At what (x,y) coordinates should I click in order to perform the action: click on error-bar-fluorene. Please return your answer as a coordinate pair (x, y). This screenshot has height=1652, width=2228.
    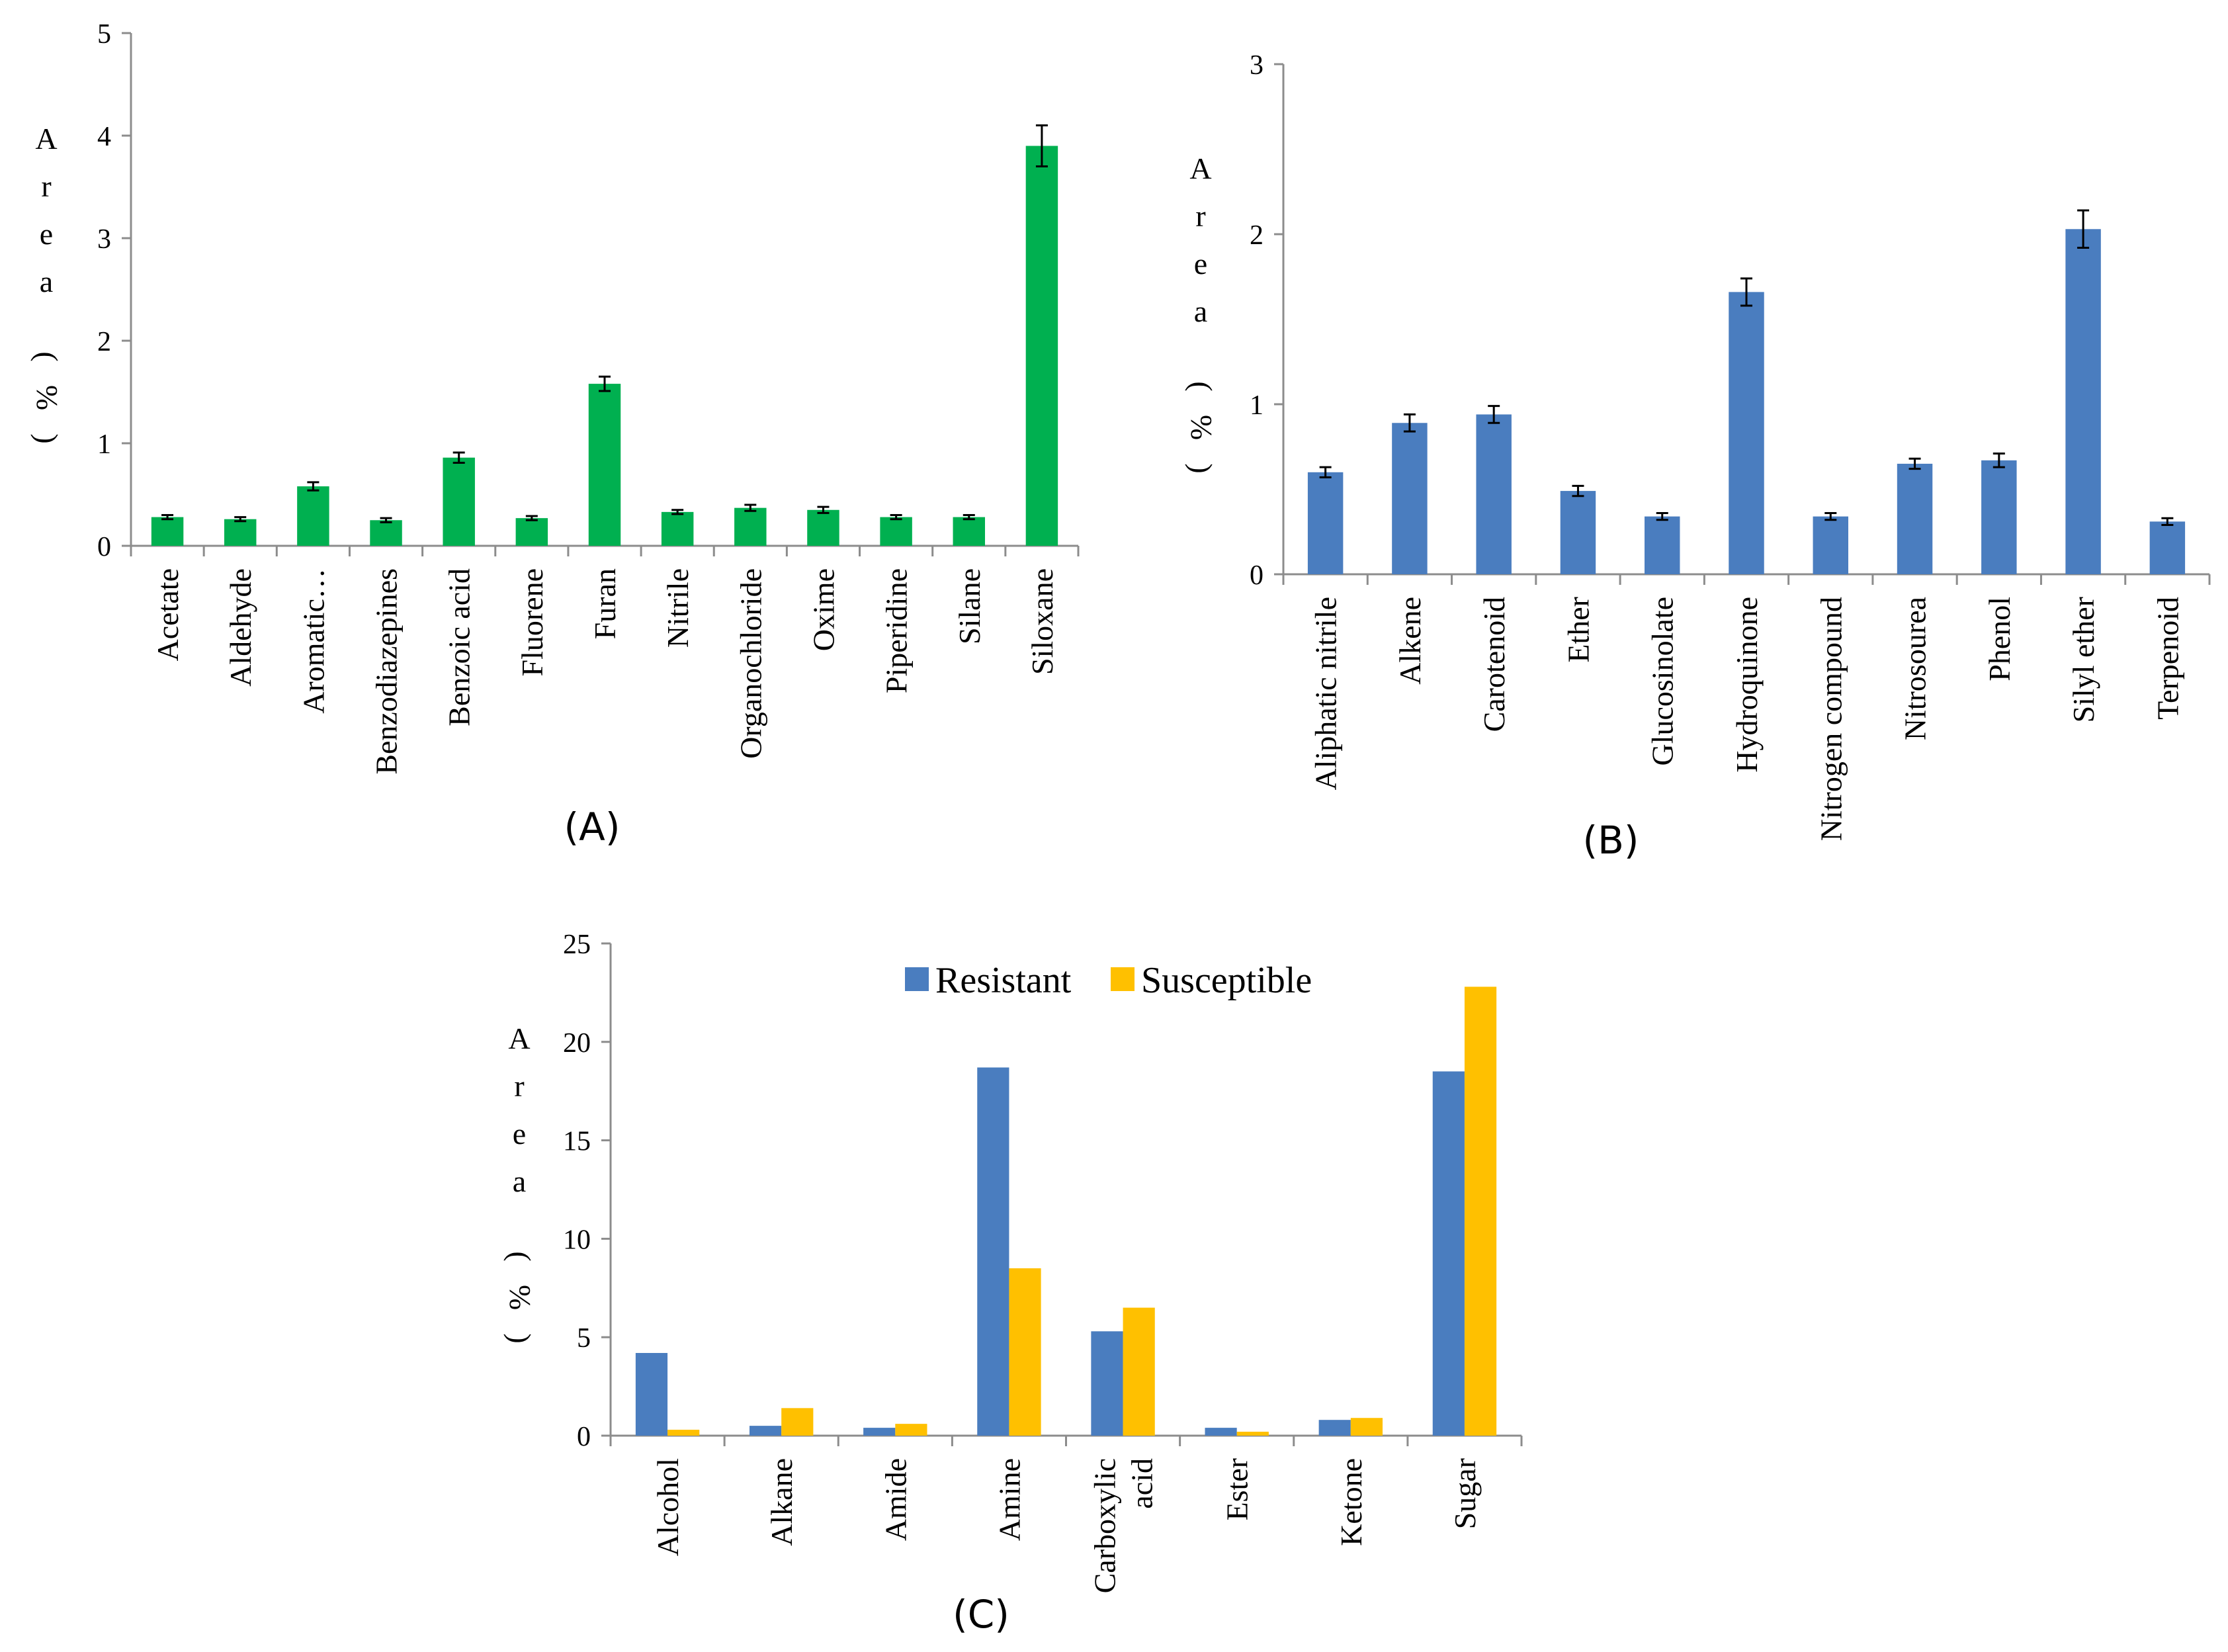
    Looking at the image, I should click on (531, 518).